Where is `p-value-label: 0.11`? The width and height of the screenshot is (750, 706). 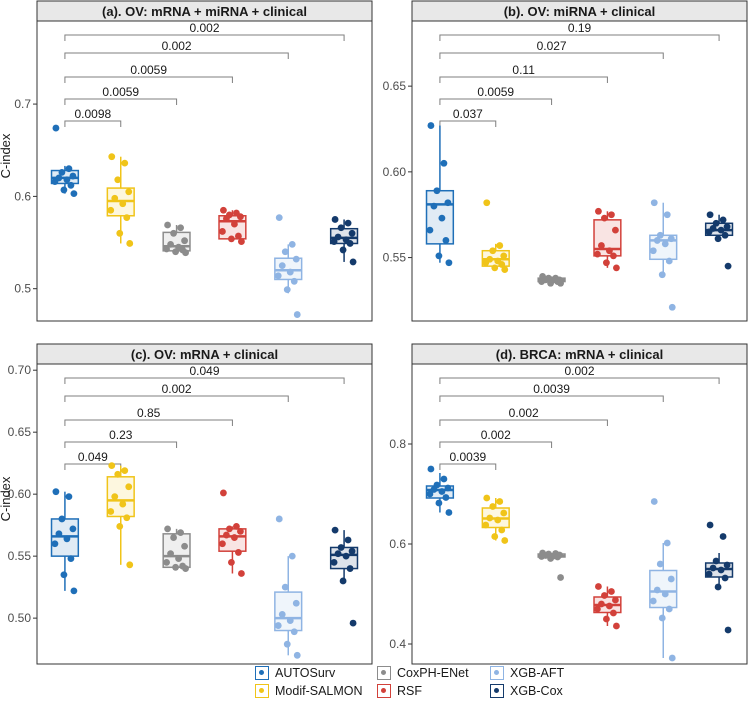
p-value-label: 0.11 is located at coordinates (523, 70).